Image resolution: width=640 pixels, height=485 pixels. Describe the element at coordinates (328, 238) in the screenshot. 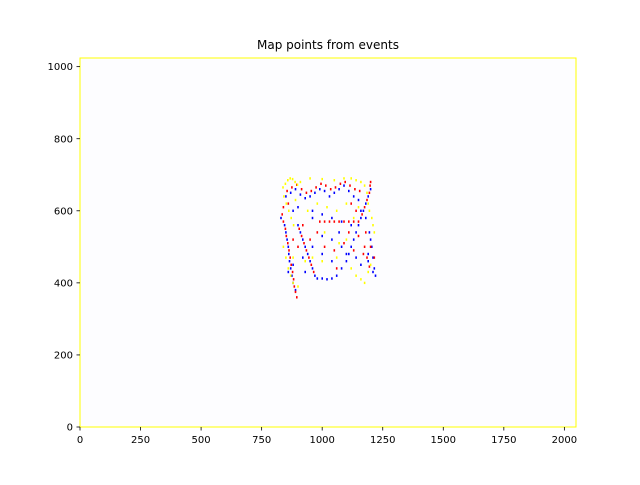

I see `points-layer` at that location.